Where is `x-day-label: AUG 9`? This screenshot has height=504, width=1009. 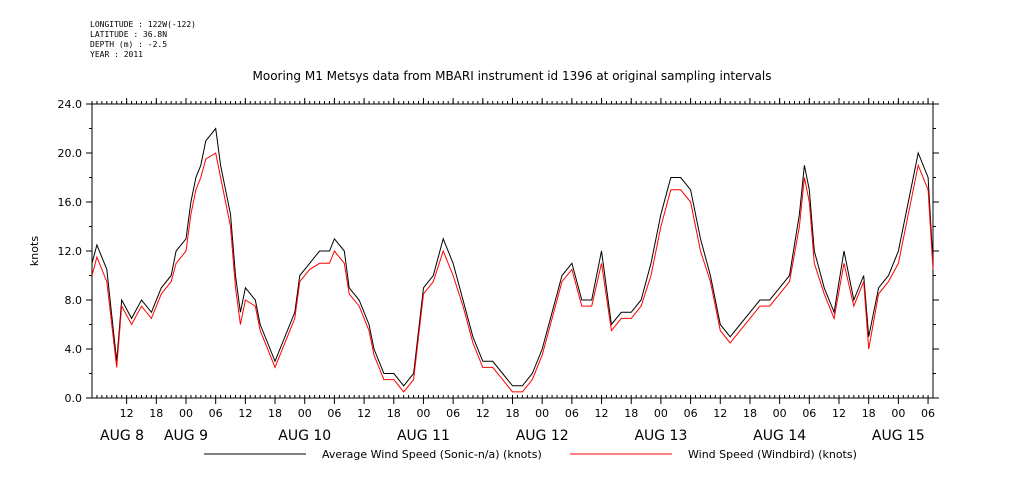
x-day-label: AUG 9 is located at coordinates (186, 436).